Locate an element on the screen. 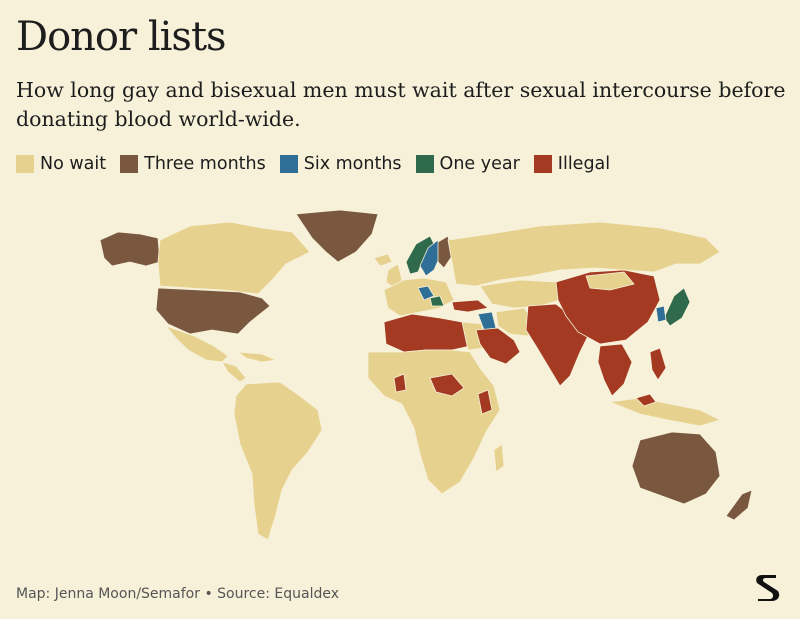 This screenshot has height=619, width=800. legend-label-no-wait: No wait is located at coordinates (73, 164).